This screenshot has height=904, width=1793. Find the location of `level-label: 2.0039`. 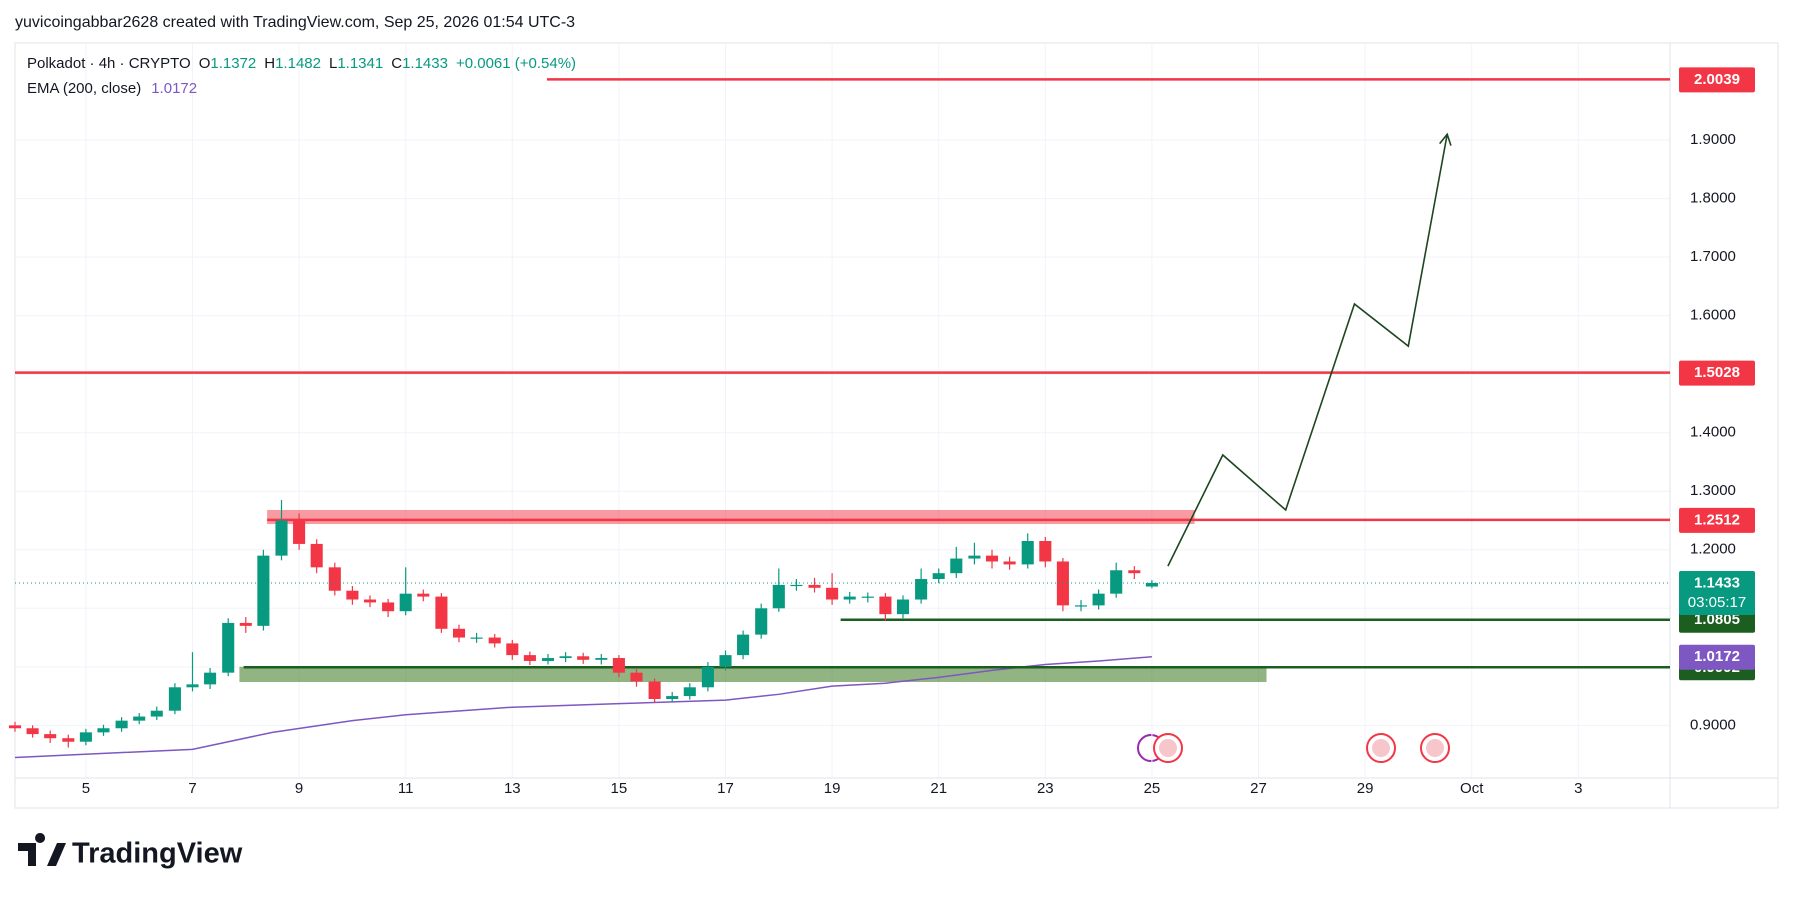

level-label: 2.0039 is located at coordinates (1717, 79).